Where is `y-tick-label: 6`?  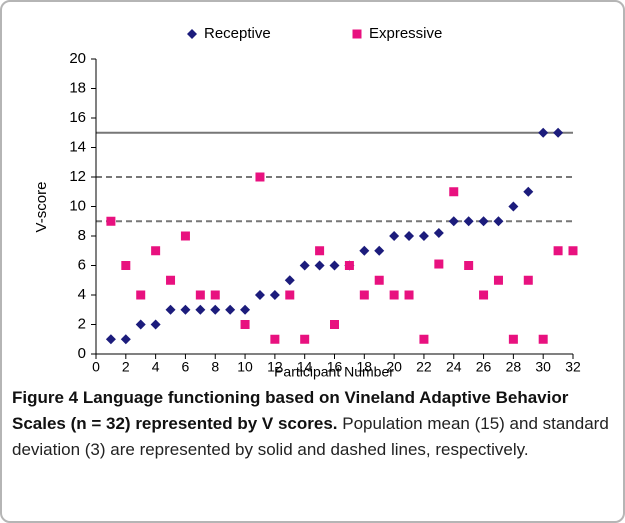 y-tick-label: 6 is located at coordinates (82, 264).